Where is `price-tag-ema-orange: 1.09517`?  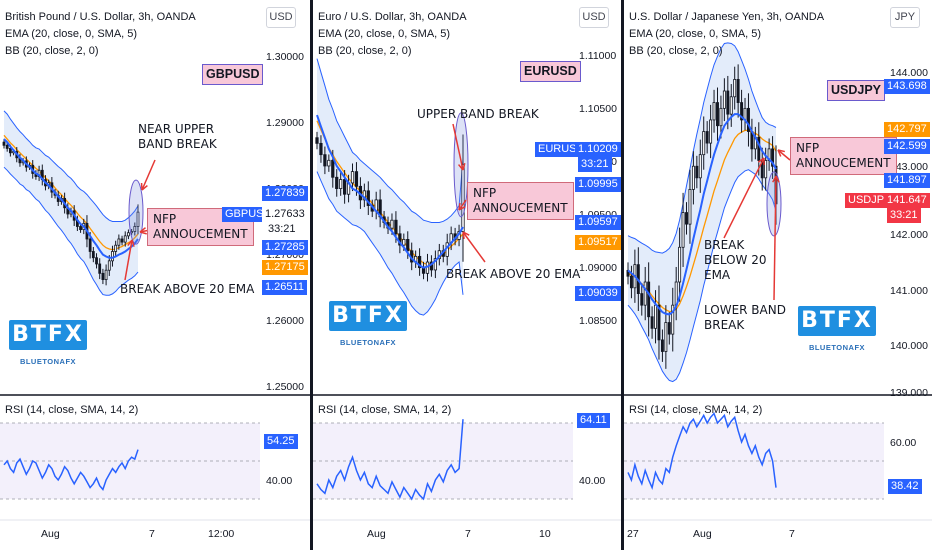 price-tag-ema-orange: 1.09517 is located at coordinates (598, 242).